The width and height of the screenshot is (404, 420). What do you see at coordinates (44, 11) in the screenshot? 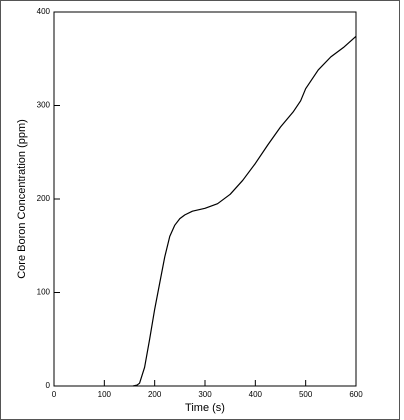
I see `y-tick-label: 400` at bounding box center [44, 11].